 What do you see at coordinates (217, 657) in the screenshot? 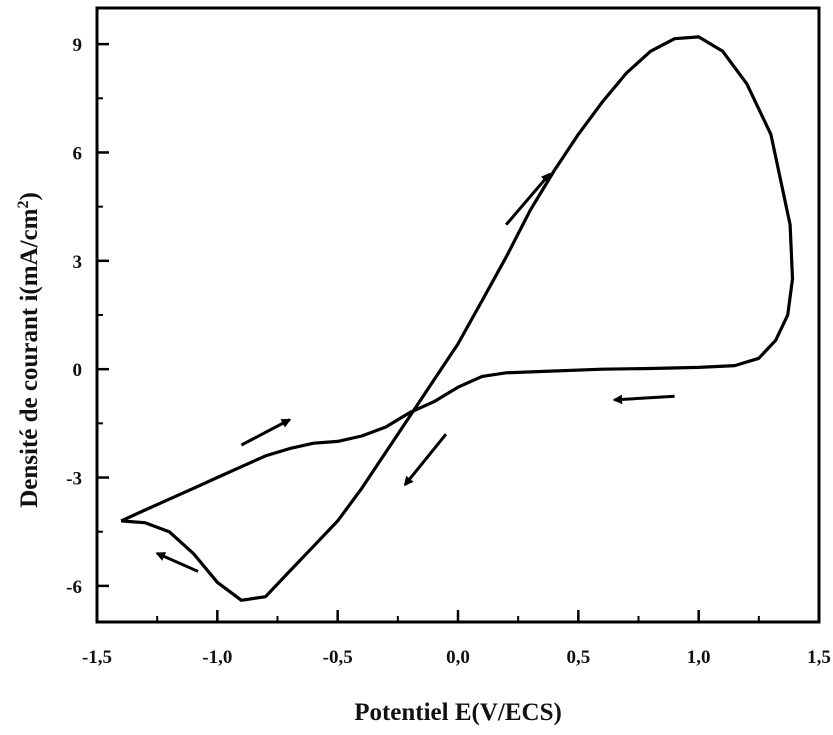
I see `x-tick-label: -1,0` at bounding box center [217, 657].